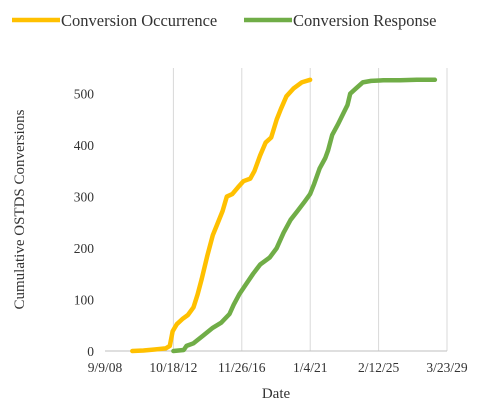  I want to click on x-tick-label: 2/12/25, so click(379, 367).